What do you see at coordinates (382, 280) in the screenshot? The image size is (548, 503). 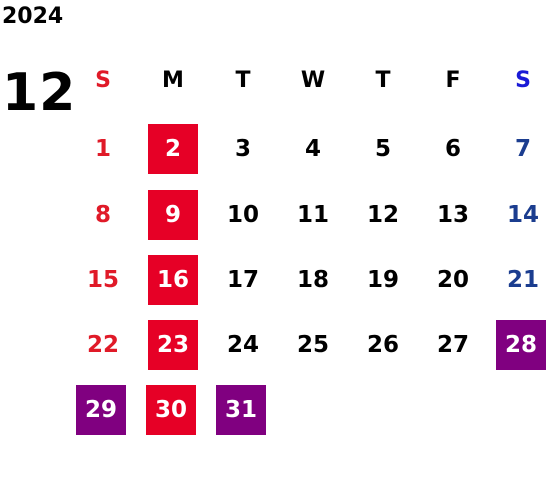 I see `day-cell-19: 19` at bounding box center [382, 280].